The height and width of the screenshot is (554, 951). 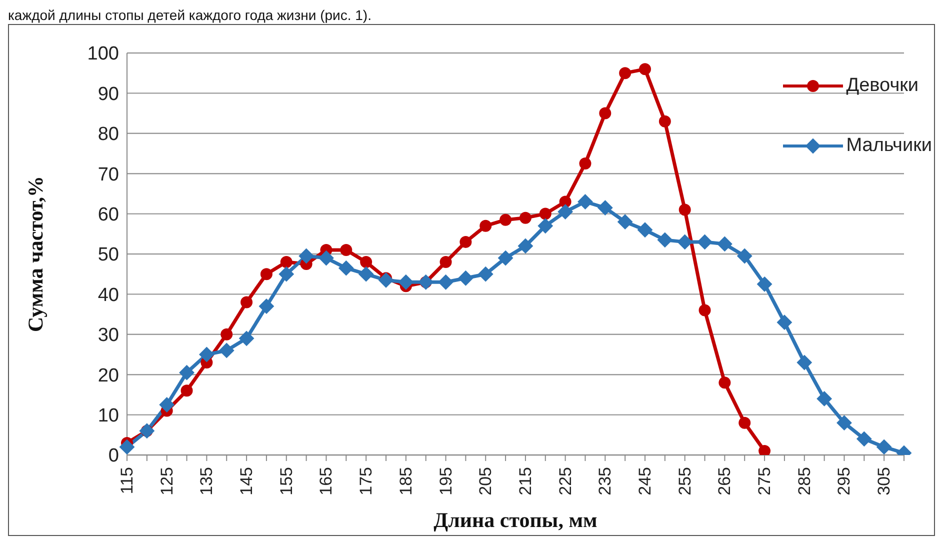 What do you see at coordinates (103, 54) in the screenshot?
I see `y-tick-label: 100` at bounding box center [103, 54].